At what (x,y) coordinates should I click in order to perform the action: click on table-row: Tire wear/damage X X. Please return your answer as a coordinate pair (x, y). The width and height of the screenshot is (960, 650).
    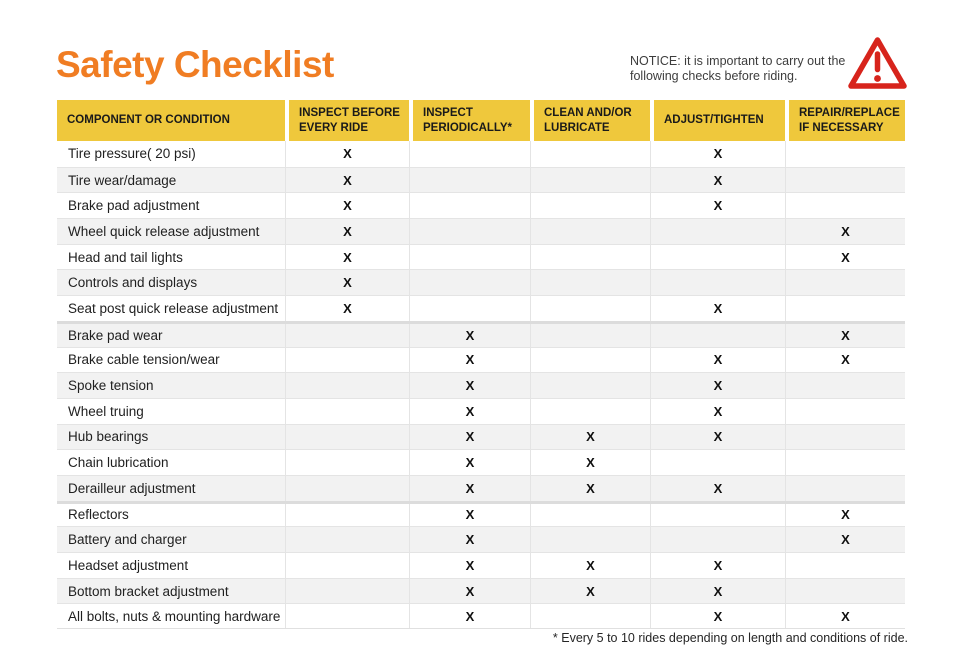
    Looking at the image, I should click on (481, 179).